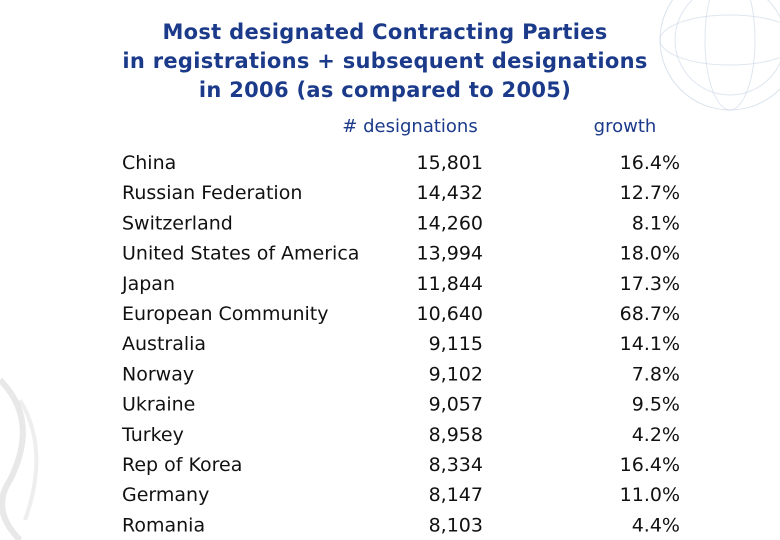 Image resolution: width=780 pixels, height=540 pixels. What do you see at coordinates (158, 405) in the screenshot?
I see `country-cell: Ukraine` at bounding box center [158, 405].